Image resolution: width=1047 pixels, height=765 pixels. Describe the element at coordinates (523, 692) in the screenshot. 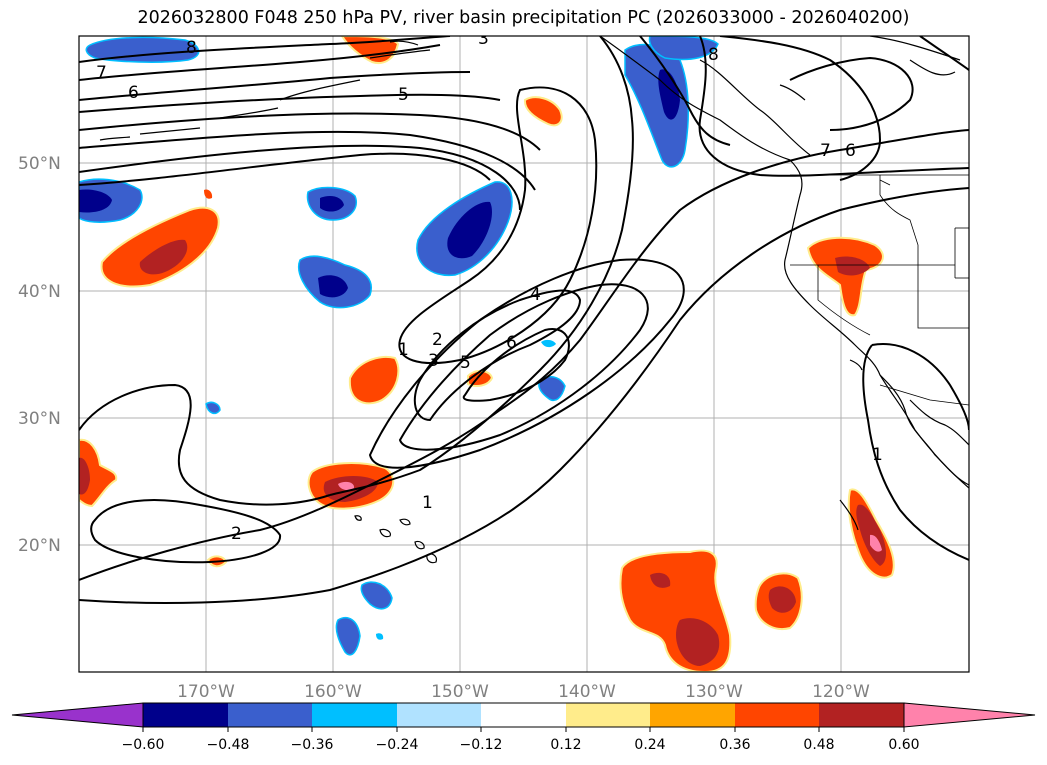

I see `longitude-labels: 170°W 160°W 150°W 140°W 130°W 120°W` at that location.